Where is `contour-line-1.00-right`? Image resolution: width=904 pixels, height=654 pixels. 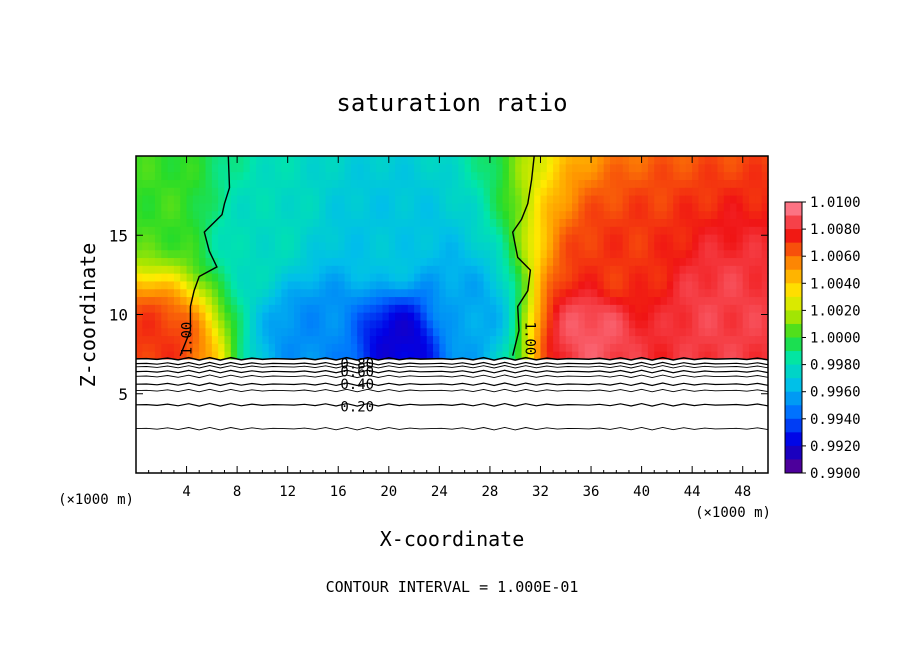 contour-line-1.00-right is located at coordinates (523, 255).